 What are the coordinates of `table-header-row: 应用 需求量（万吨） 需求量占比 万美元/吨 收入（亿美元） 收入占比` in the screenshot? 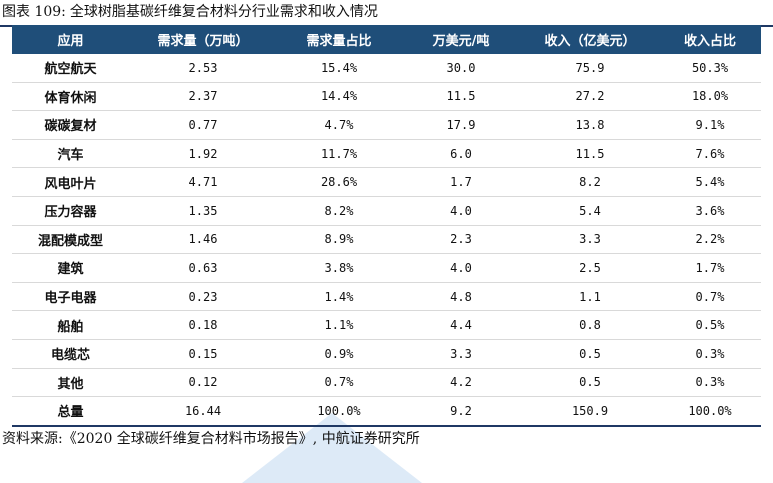 It's located at (386, 39).